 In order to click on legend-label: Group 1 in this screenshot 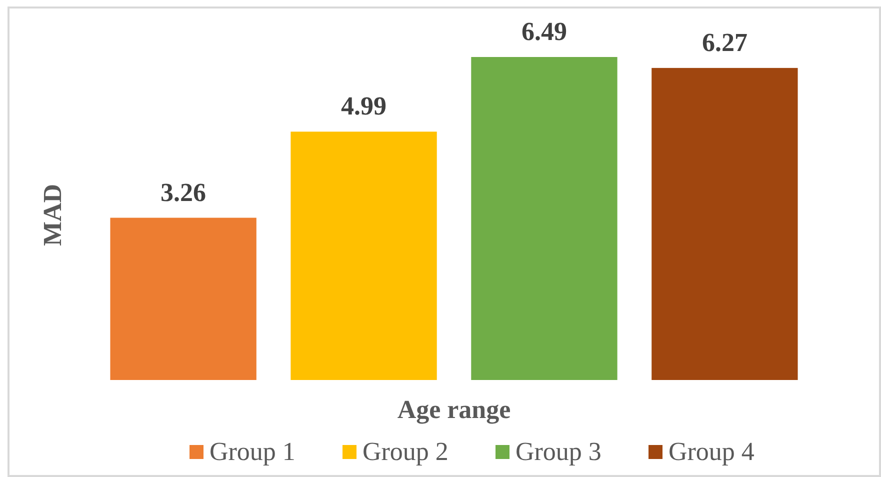, I will do `click(253, 451)`.